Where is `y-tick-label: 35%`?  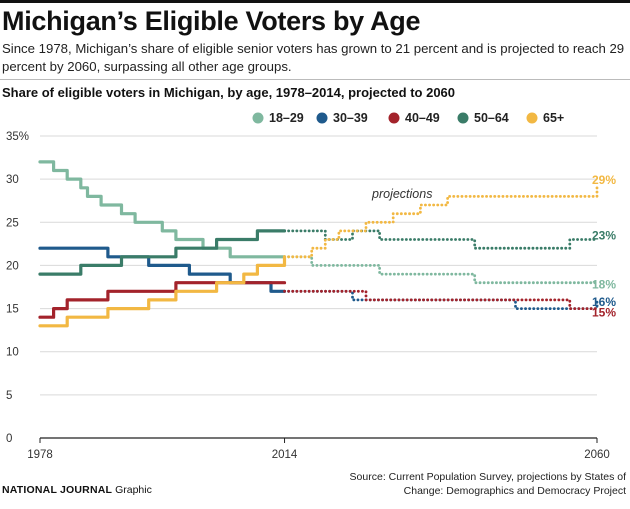 y-tick-label: 35% is located at coordinates (17, 137).